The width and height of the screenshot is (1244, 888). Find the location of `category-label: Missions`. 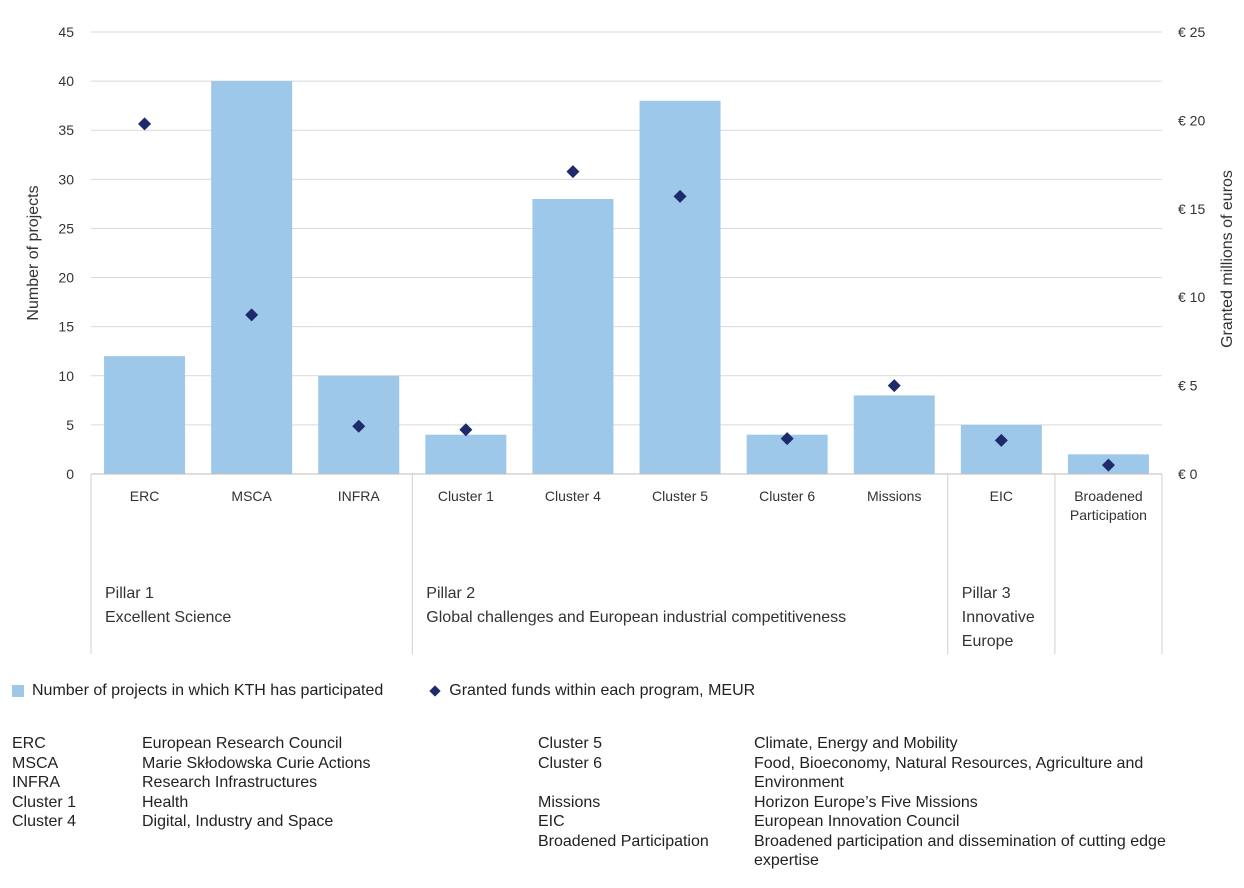

category-label: Missions is located at coordinates (894, 496).